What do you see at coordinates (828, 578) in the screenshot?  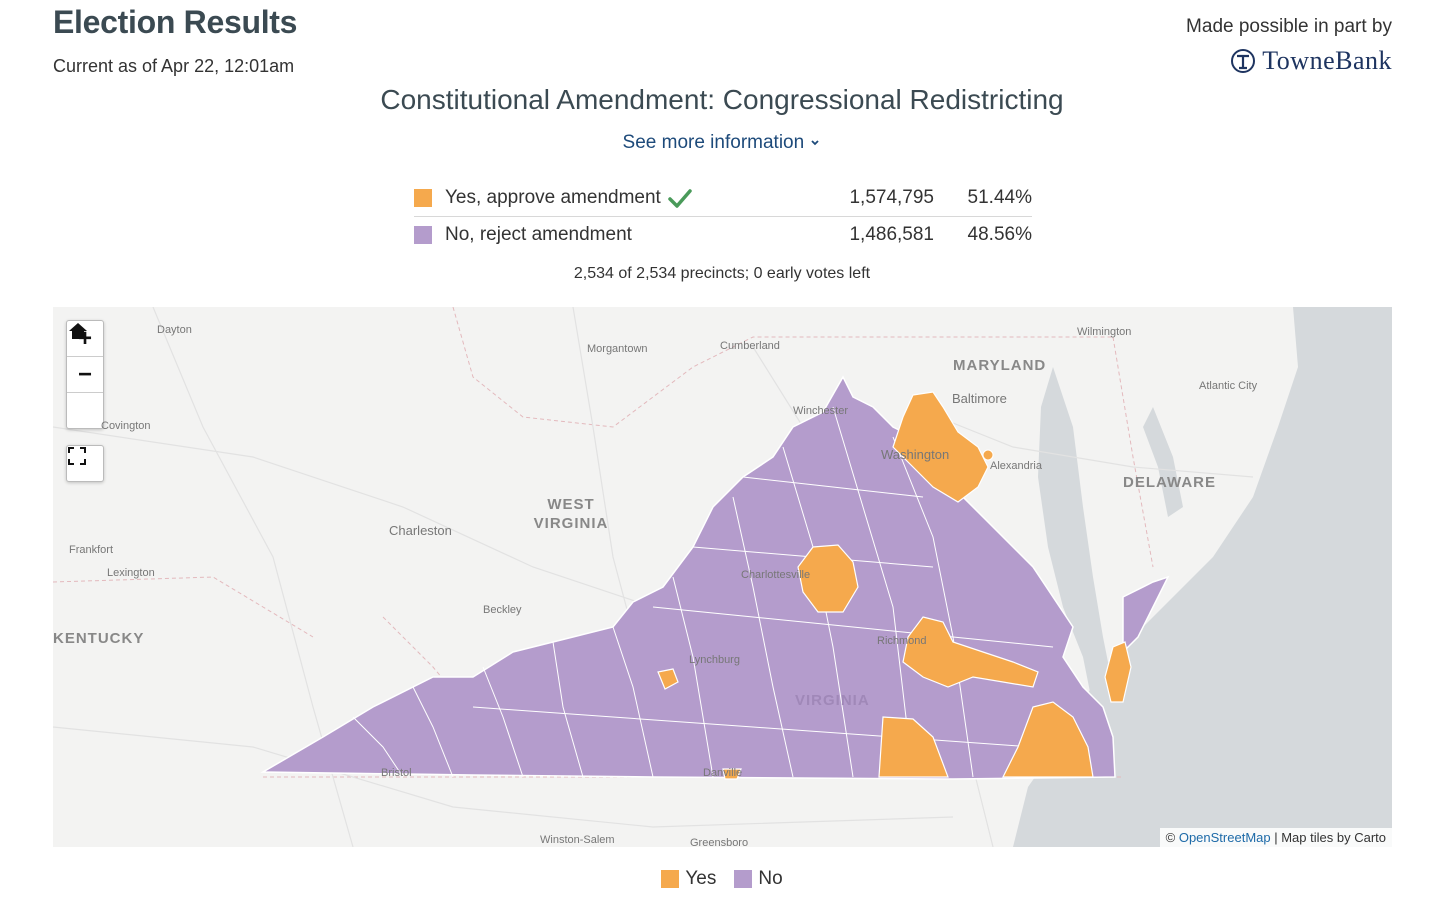 I see `albemarle-yes` at bounding box center [828, 578].